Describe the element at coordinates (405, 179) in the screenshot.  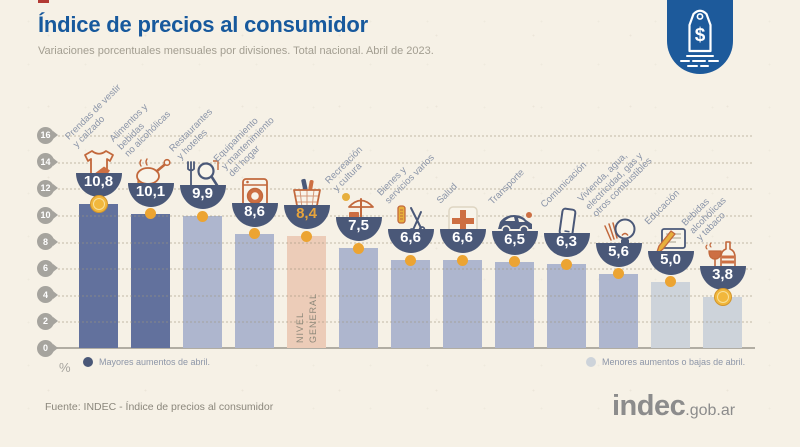
I see `category-label: Bienes y servicios varios` at that location.